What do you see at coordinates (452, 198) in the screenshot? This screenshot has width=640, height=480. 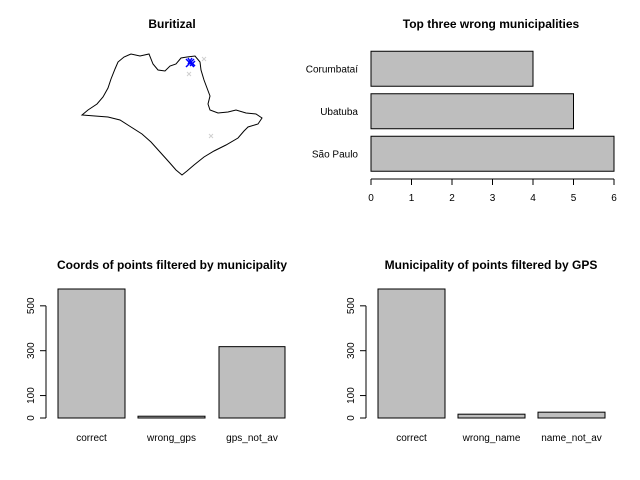 I see `x-tick-label-2: 2` at bounding box center [452, 198].